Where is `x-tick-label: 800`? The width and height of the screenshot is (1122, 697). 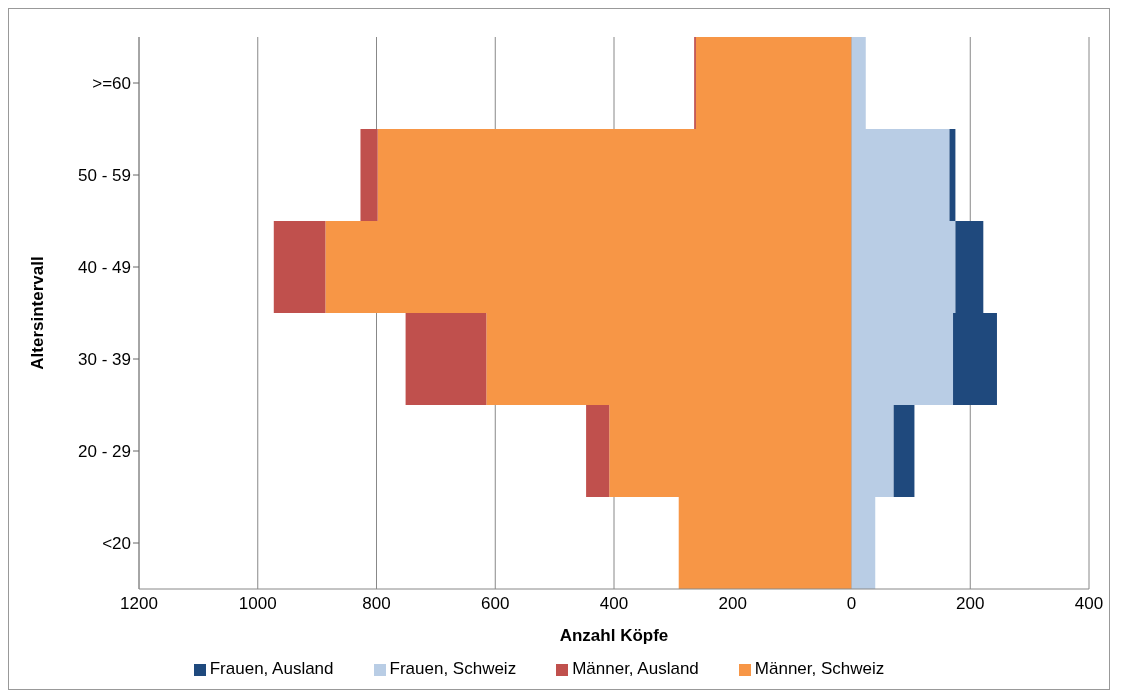 x-tick-label: 800 is located at coordinates (376, 604).